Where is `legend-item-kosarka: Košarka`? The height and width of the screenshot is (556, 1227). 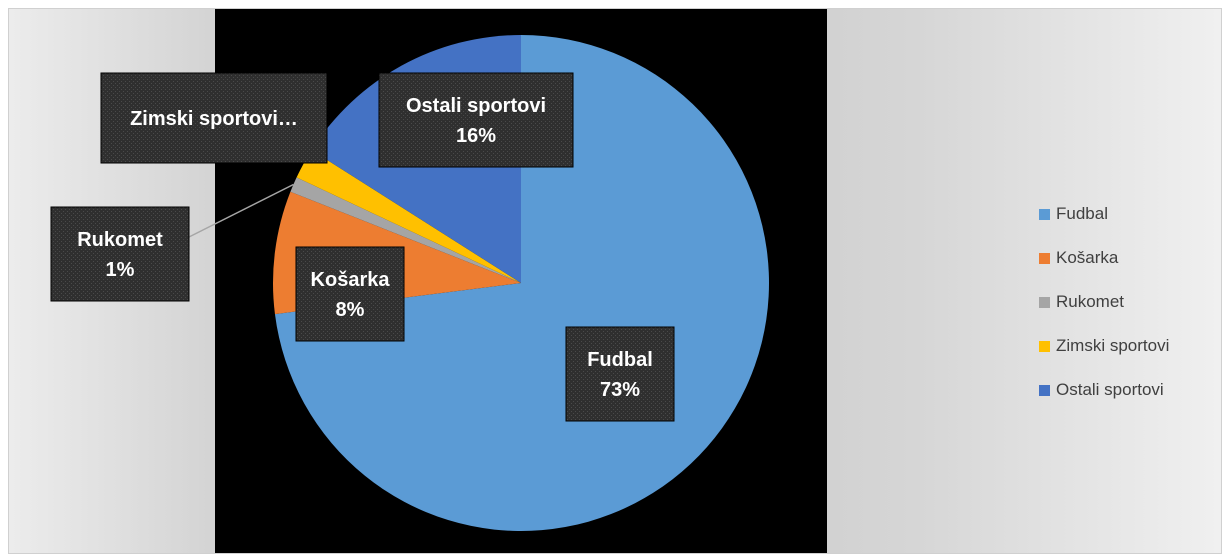
legend-item-kosarka: Košarka is located at coordinates (1104, 258).